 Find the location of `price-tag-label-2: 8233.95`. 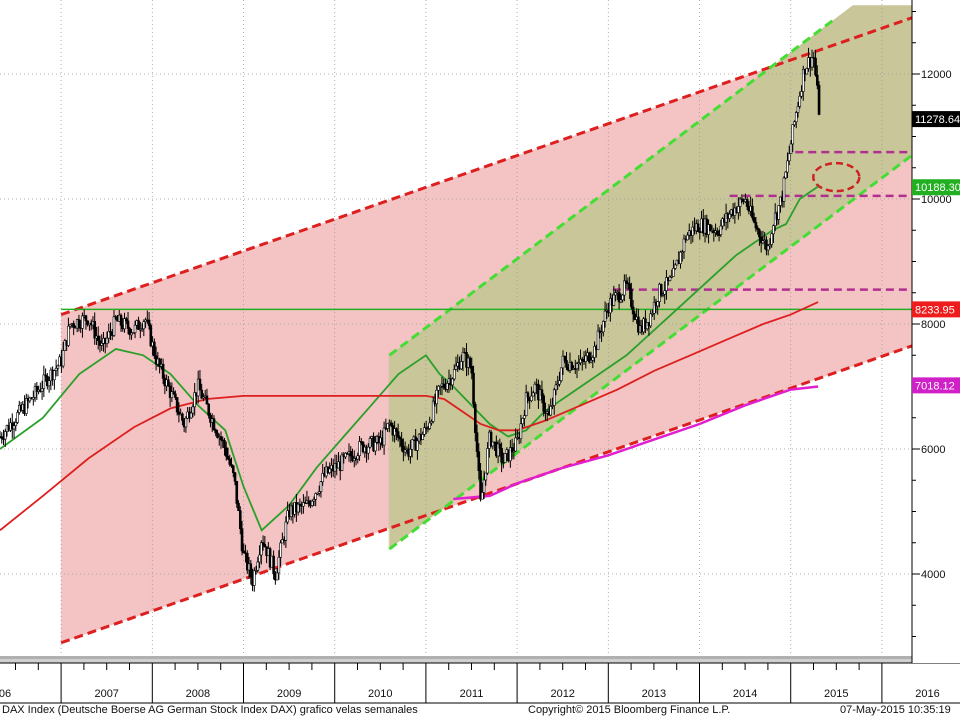

price-tag-label-2: 8233.95 is located at coordinates (935, 310).